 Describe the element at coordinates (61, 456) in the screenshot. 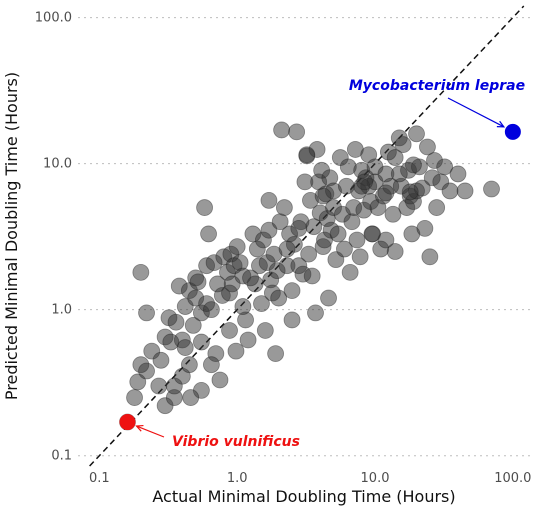

I see `y-tick-label: 0.1` at that location.